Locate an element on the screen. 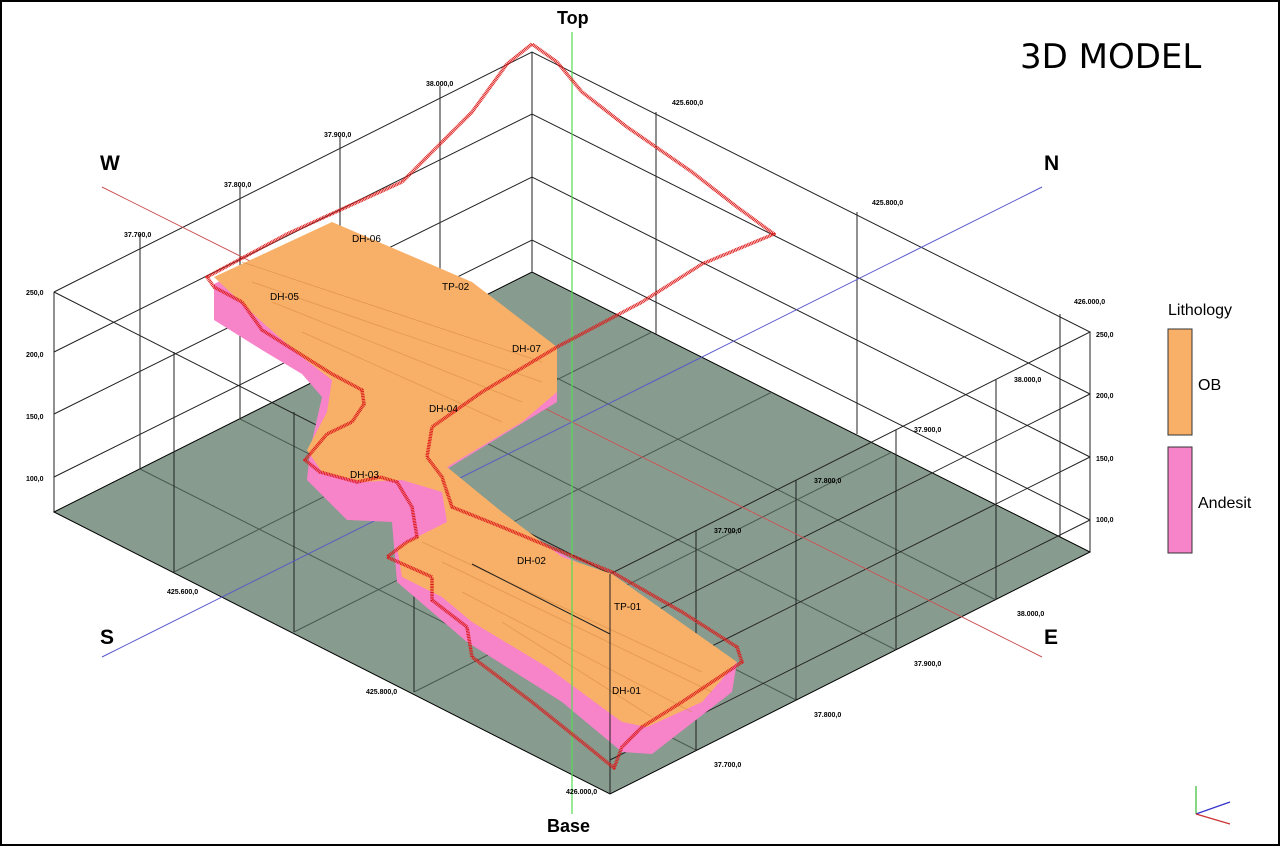 Image resolution: width=1280 pixels, height=846 pixels. bottom-south-ticks: 425.600,0 425.800,0 426.000,0 is located at coordinates (382, 692).